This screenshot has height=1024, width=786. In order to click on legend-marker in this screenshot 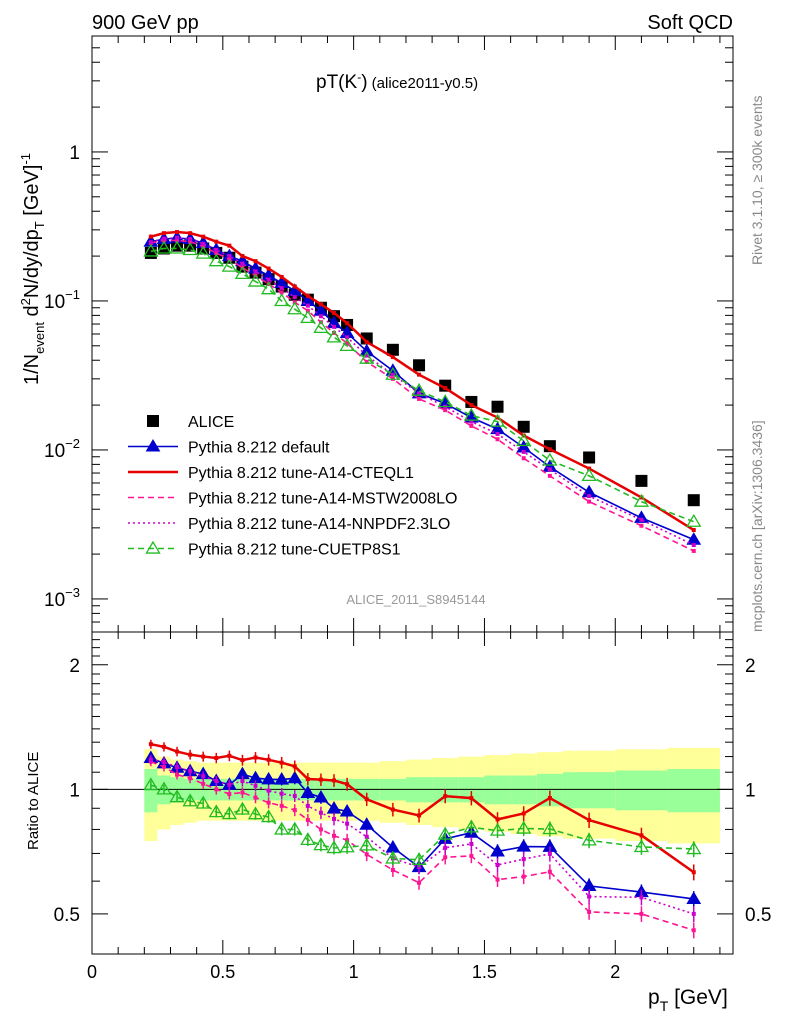, I will do `click(153, 547)`.